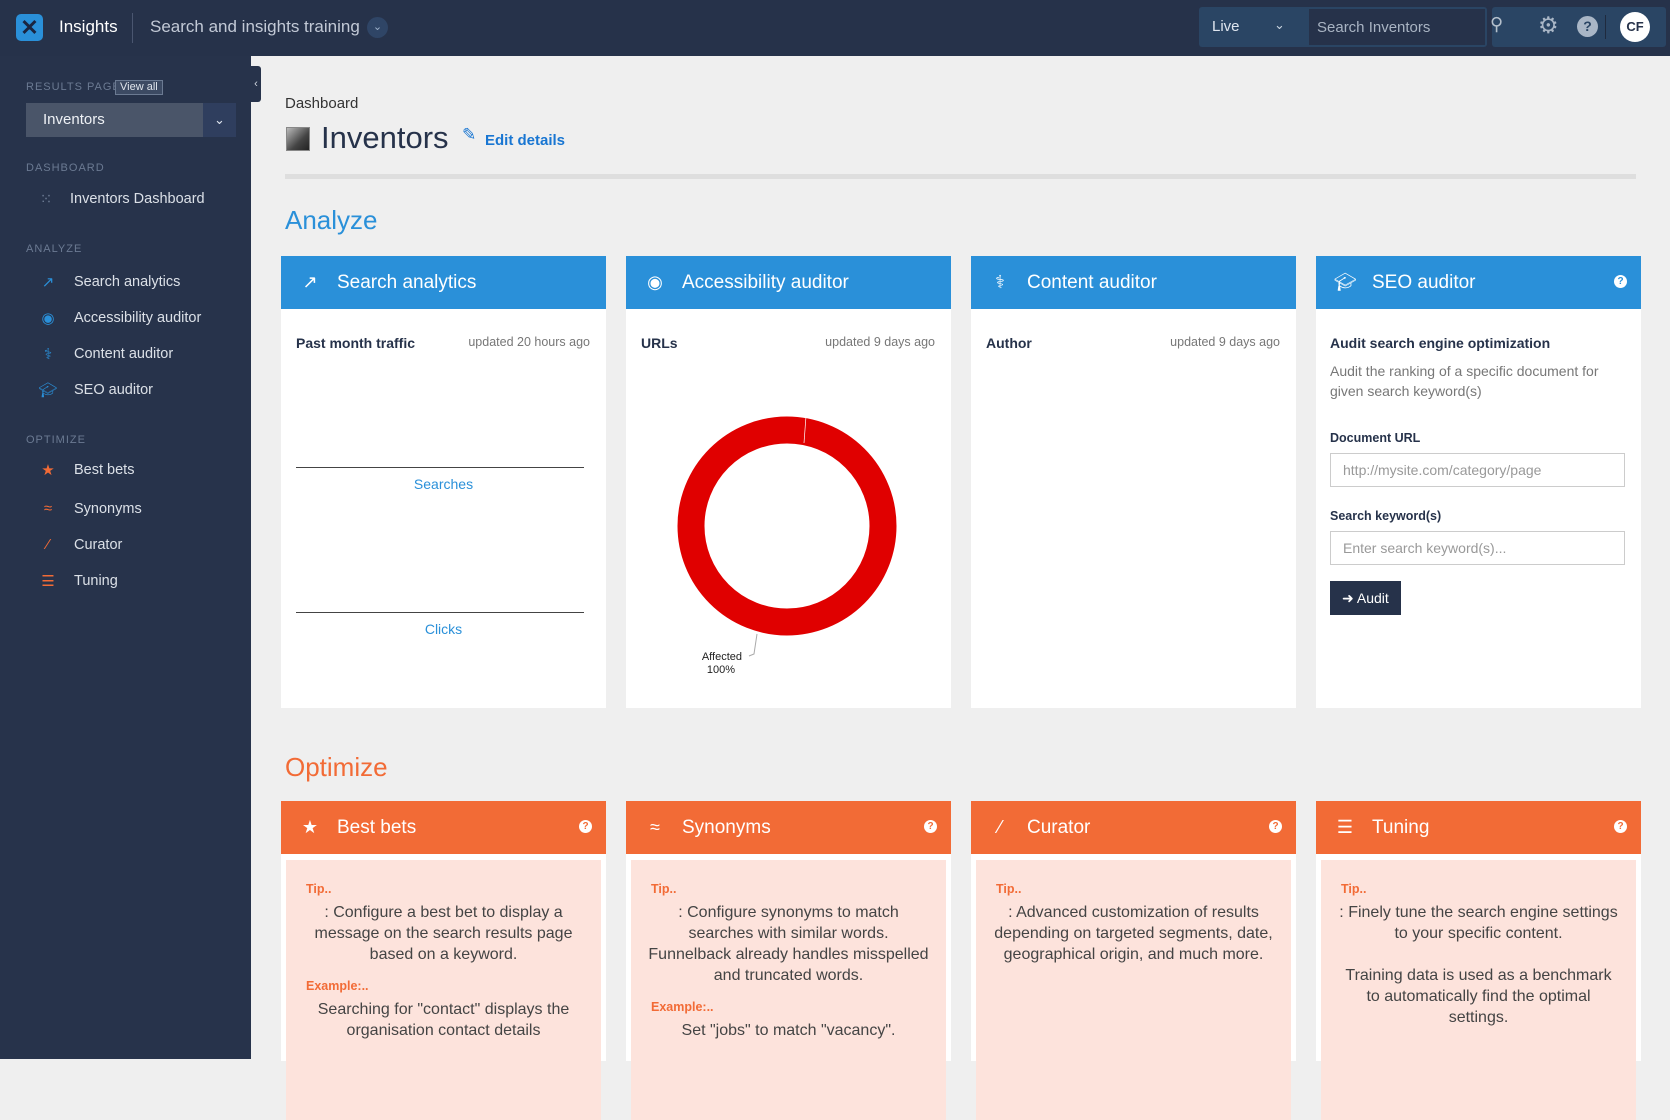 Image resolution: width=1670 pixels, height=1120 pixels. What do you see at coordinates (1497, 24) in the screenshot?
I see `search-icon: ⚲` at bounding box center [1497, 24].